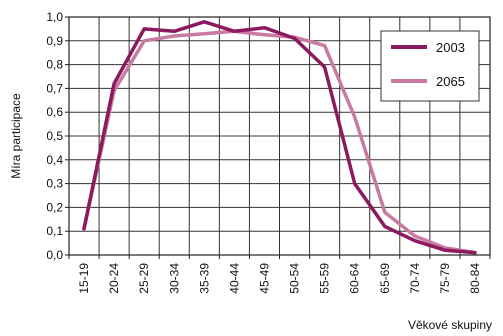 Image resolution: width=503 pixels, height=336 pixels. Describe the element at coordinates (54, 207) in the screenshot. I see `y-tick-label: 0,2` at that location.